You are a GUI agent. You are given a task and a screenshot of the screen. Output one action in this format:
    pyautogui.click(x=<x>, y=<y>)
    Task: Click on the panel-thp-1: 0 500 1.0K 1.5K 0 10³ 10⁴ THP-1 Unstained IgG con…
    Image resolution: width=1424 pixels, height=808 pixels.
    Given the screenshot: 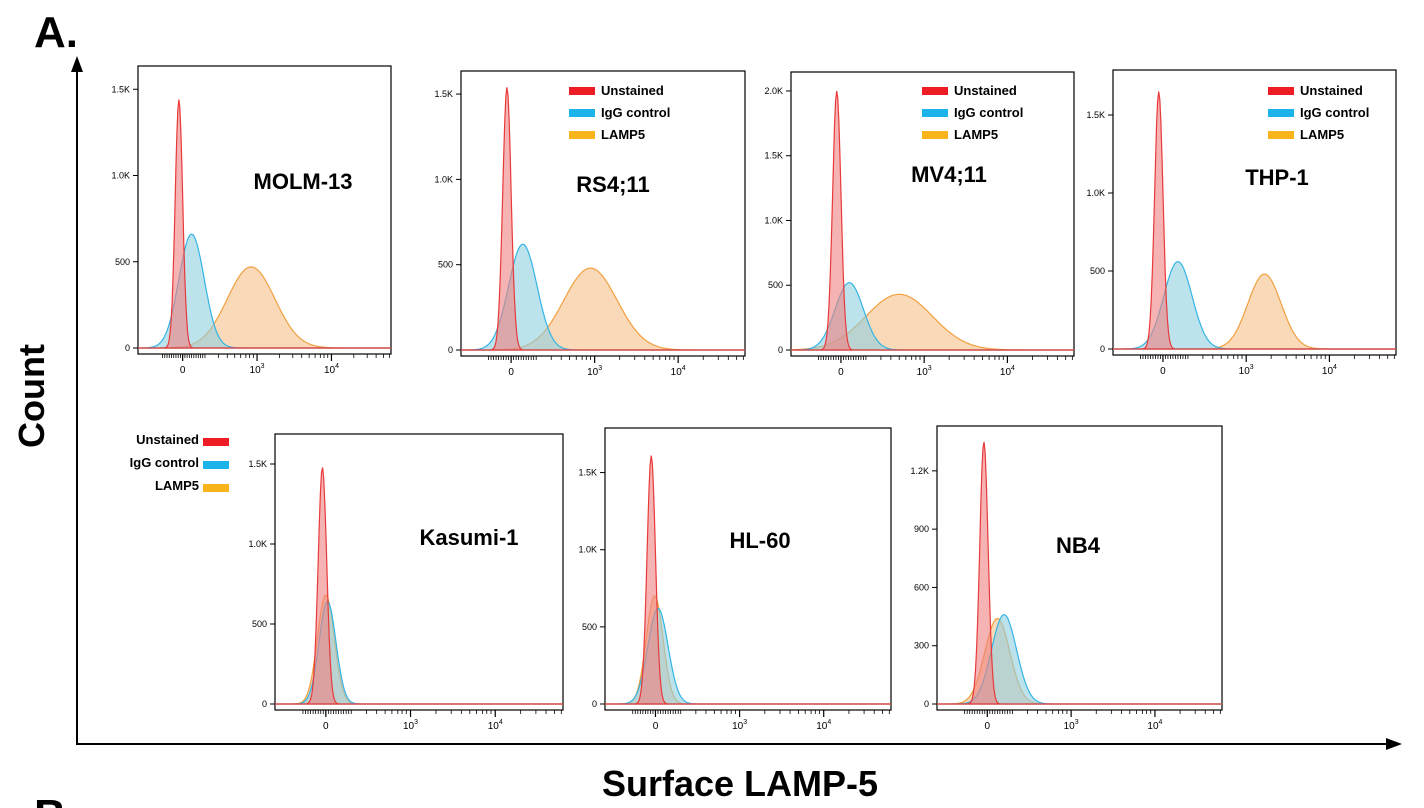 What is the action you would take?
    pyautogui.click(x=1241, y=223)
    